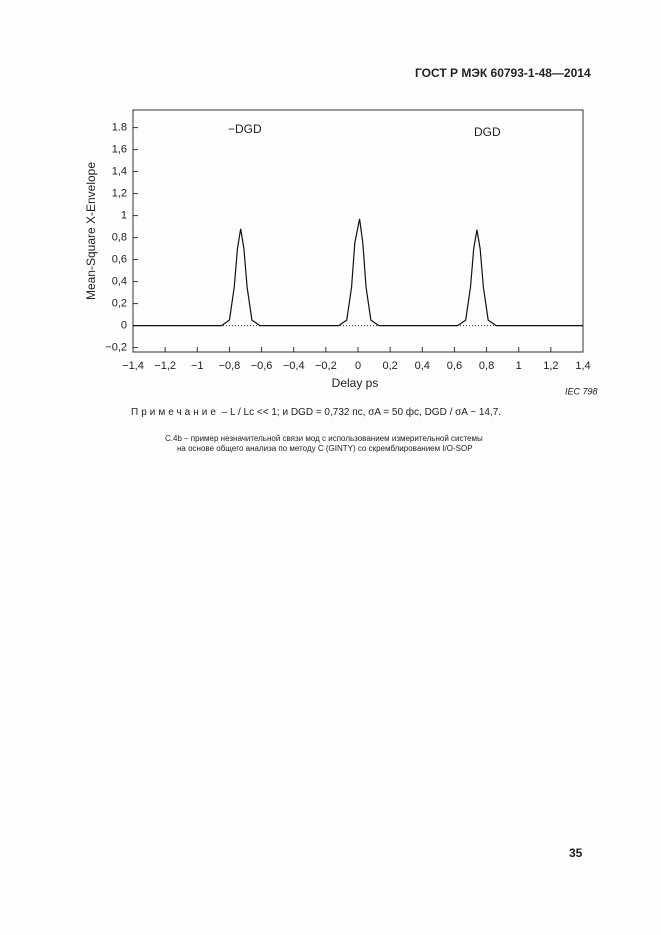 This screenshot has width=661, height=935. What do you see at coordinates (486, 366) in the screenshot?
I see `x-tick-label: 0,8` at bounding box center [486, 366].